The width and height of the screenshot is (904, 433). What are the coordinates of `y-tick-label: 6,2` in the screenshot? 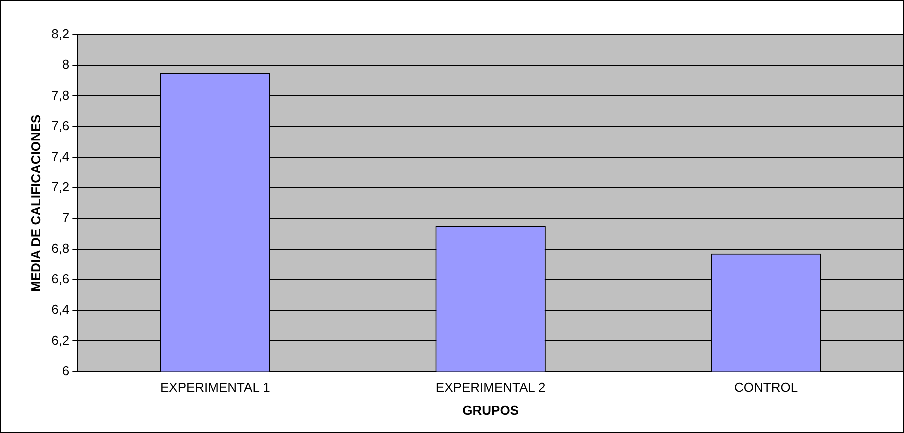 It's located at (61, 340).